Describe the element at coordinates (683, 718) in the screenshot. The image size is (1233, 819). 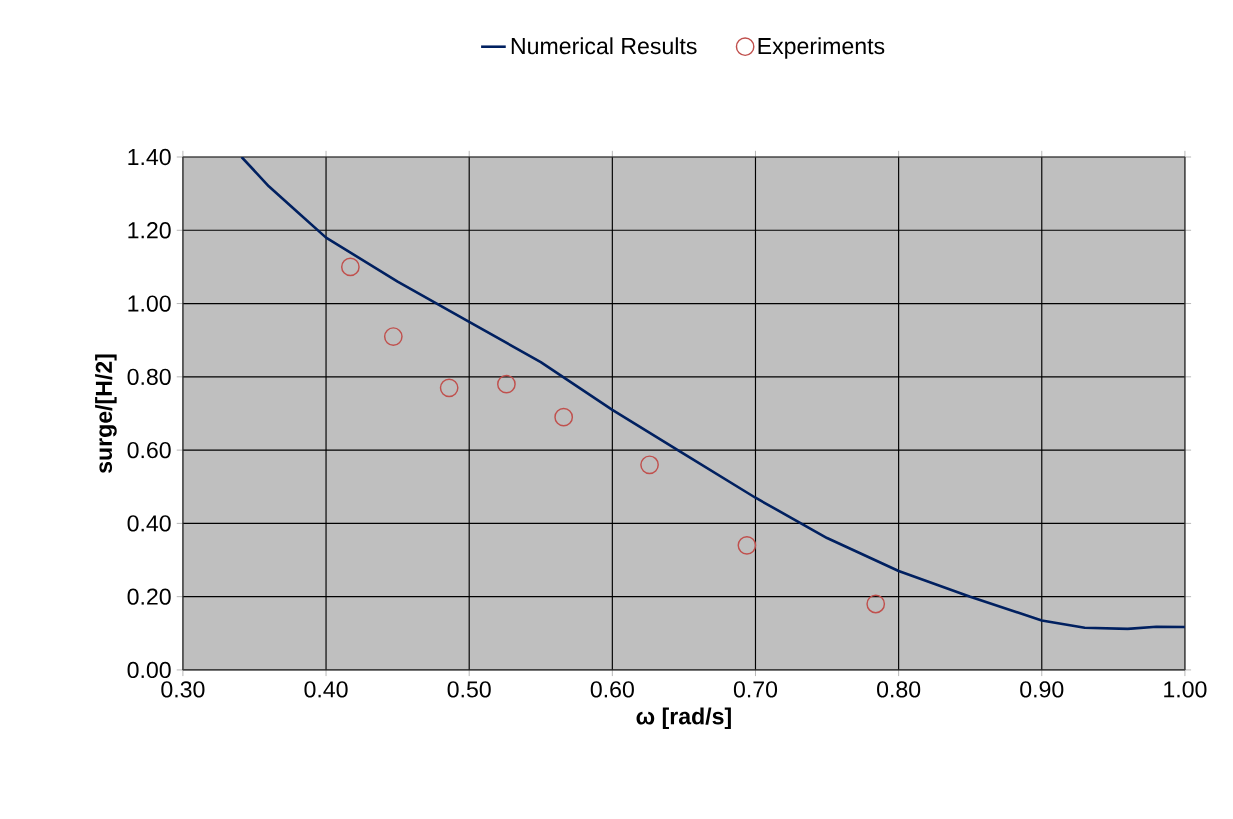
I see `x-axis-title: ω [rad/s]` at that location.